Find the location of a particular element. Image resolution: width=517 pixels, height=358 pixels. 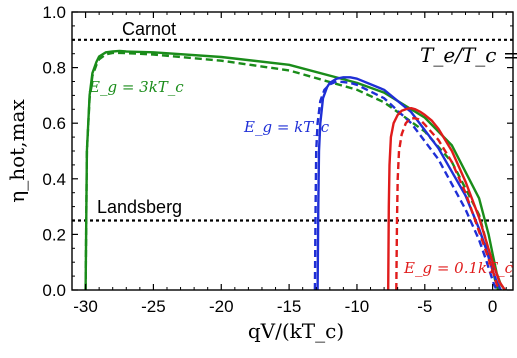

x-tick-label: -5 is located at coordinates (424, 306).